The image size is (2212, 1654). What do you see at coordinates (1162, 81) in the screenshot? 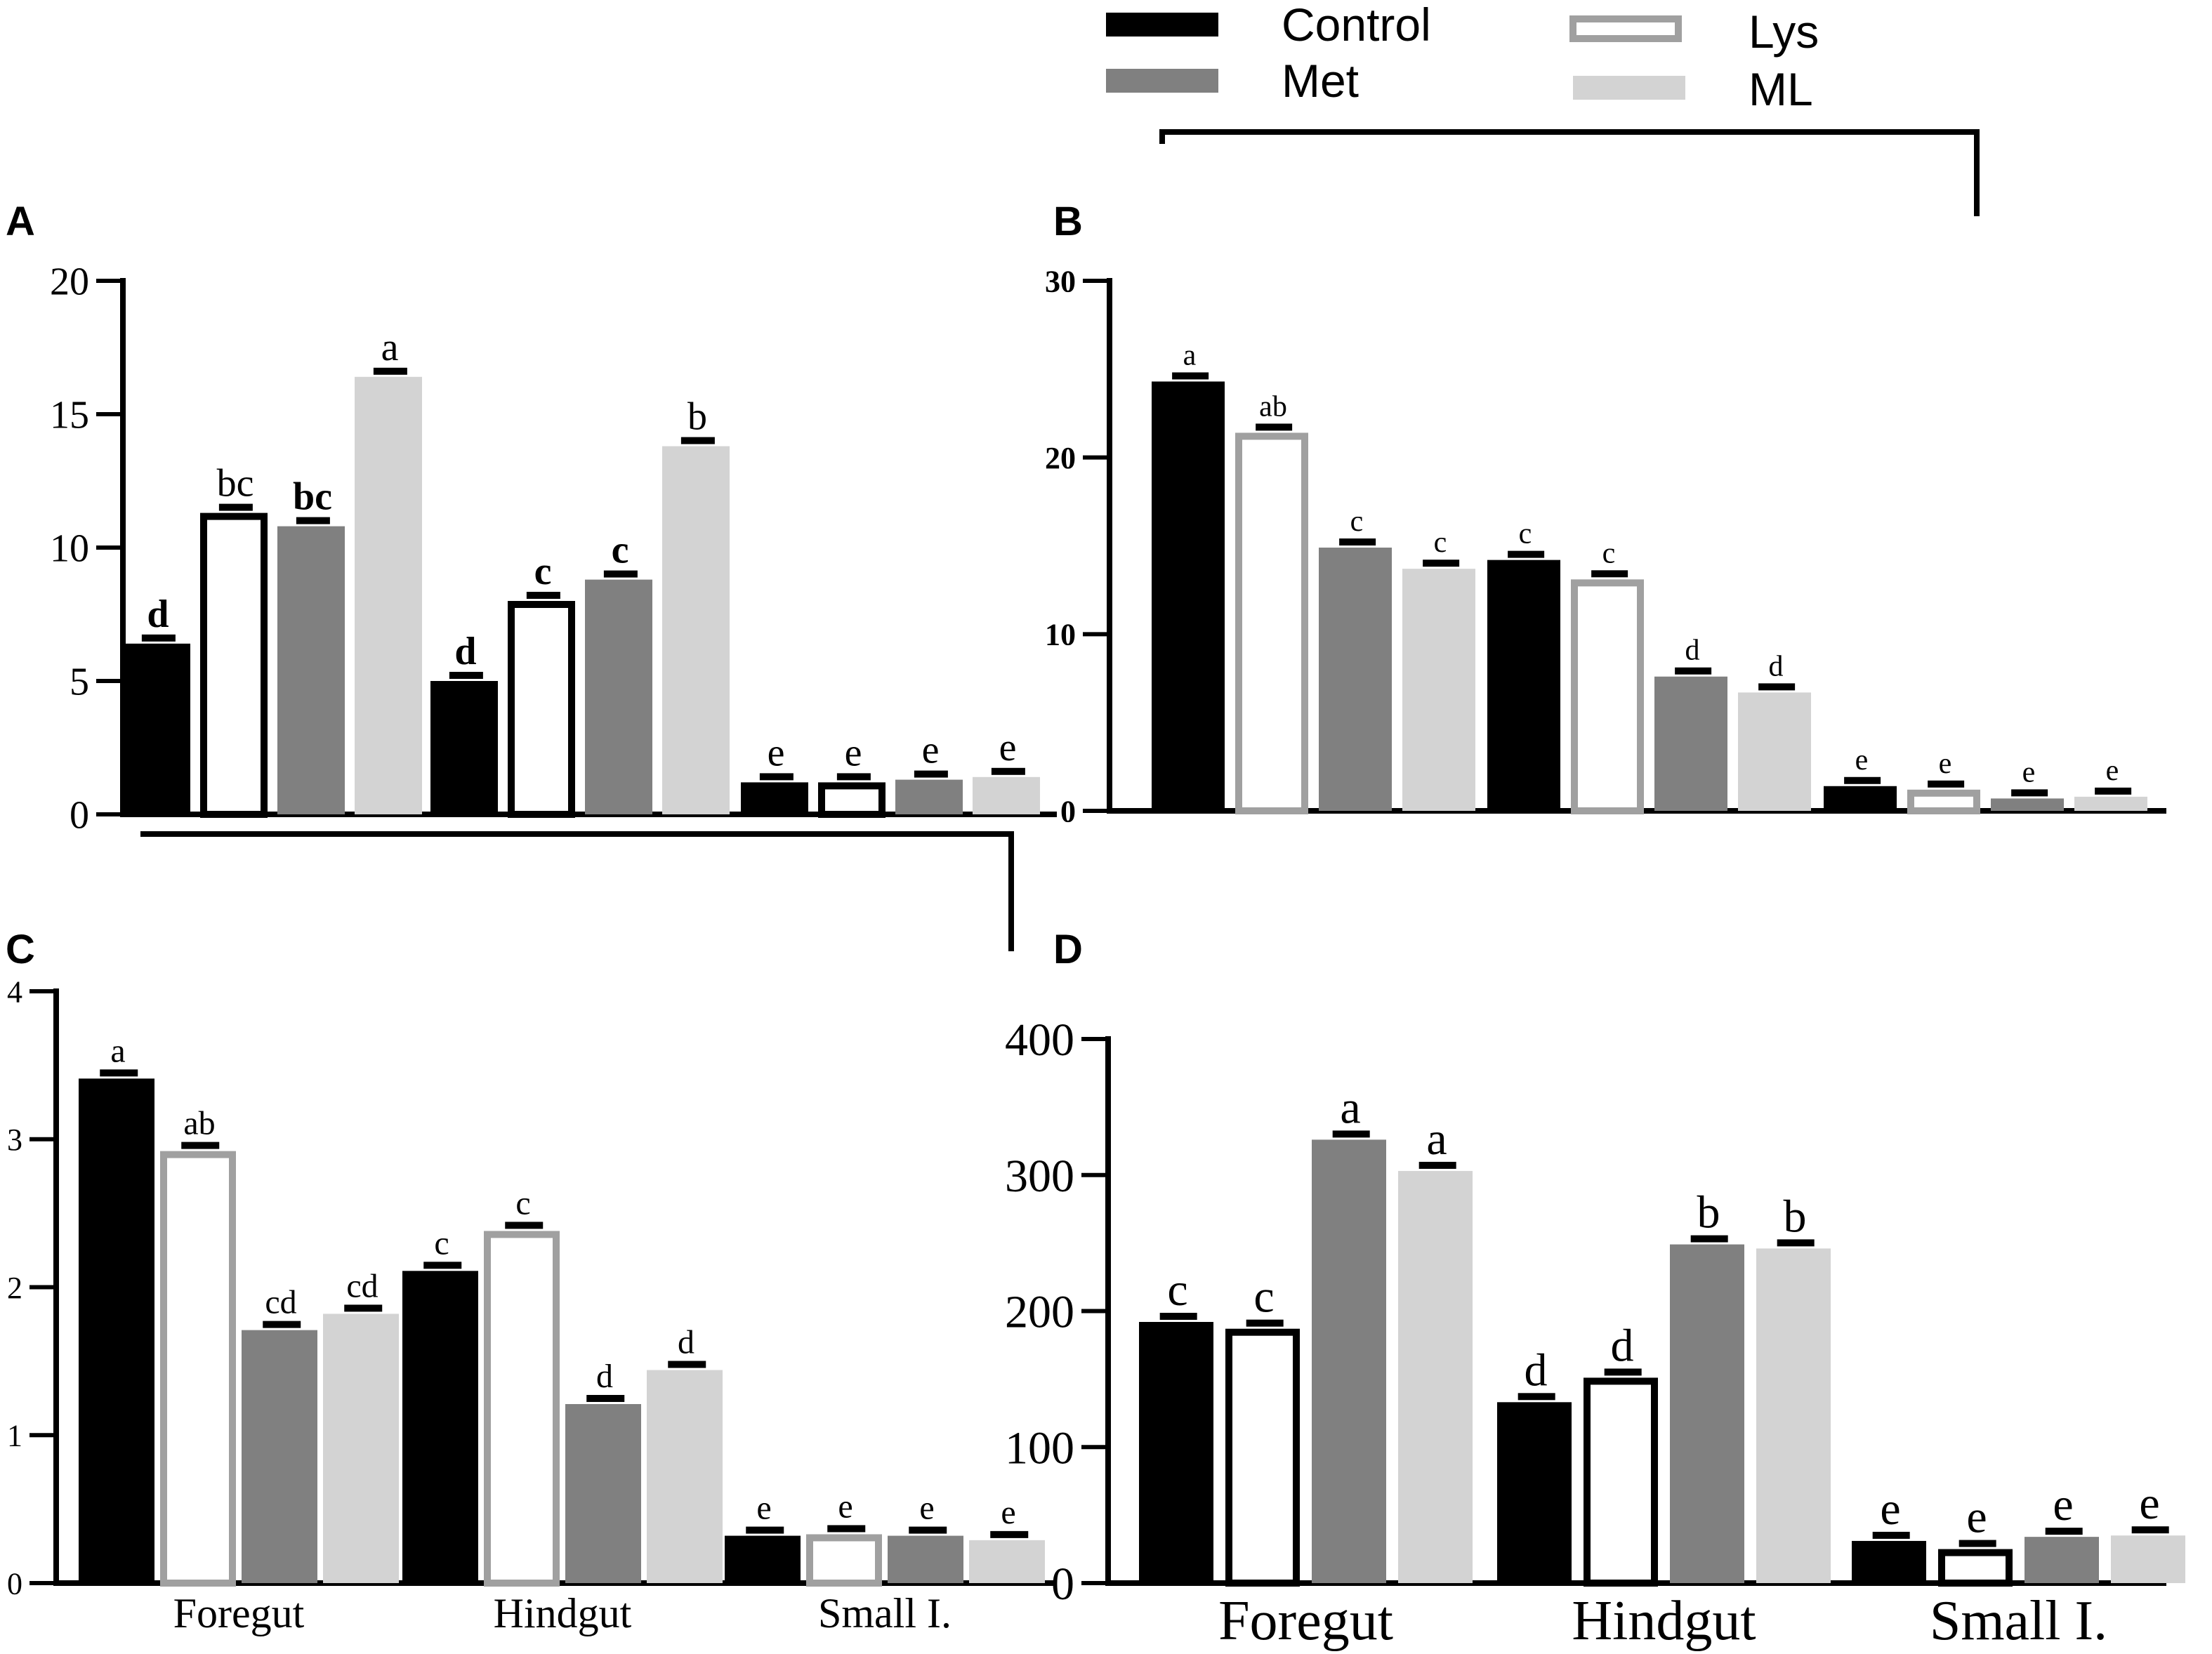
I see `legend-swatch-met` at bounding box center [1162, 81].